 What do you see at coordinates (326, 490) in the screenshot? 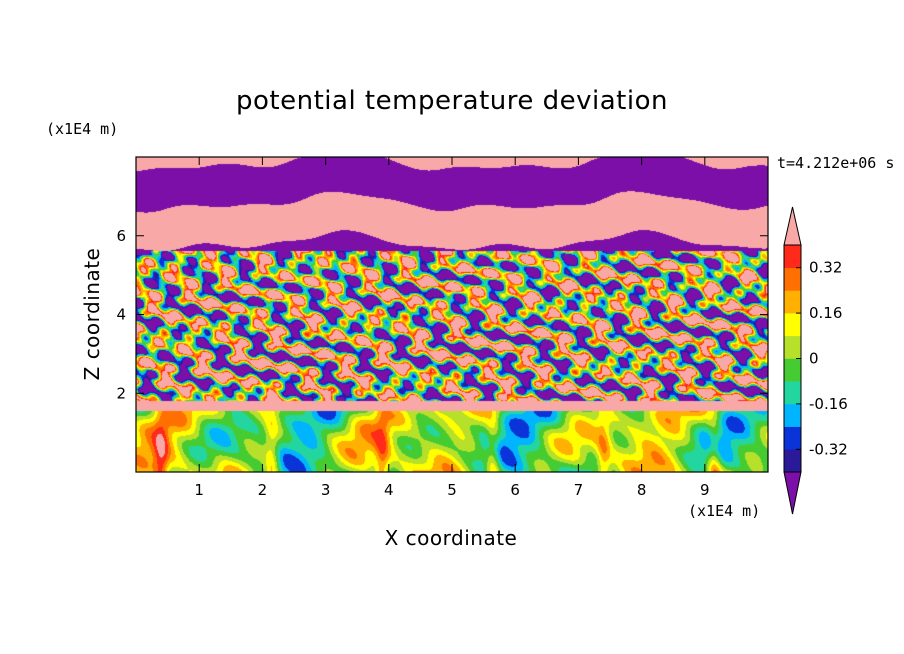
I see `x-tick-label: 3` at bounding box center [326, 490].